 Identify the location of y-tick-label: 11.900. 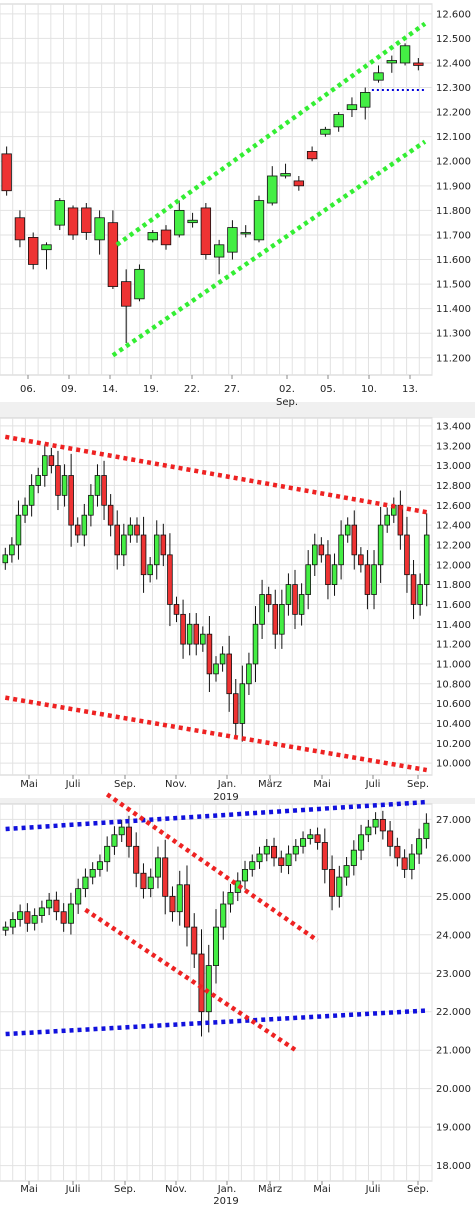
(453, 186).